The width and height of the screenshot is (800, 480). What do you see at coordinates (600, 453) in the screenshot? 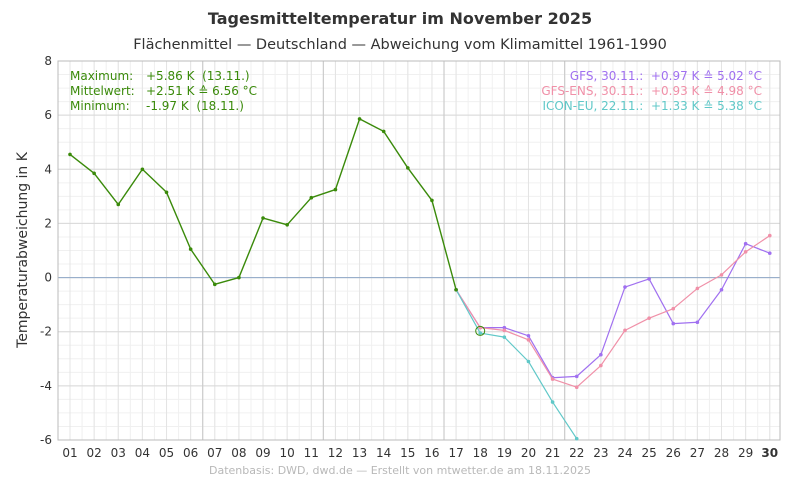
I see `x-tick-label: 23` at bounding box center [600, 453].